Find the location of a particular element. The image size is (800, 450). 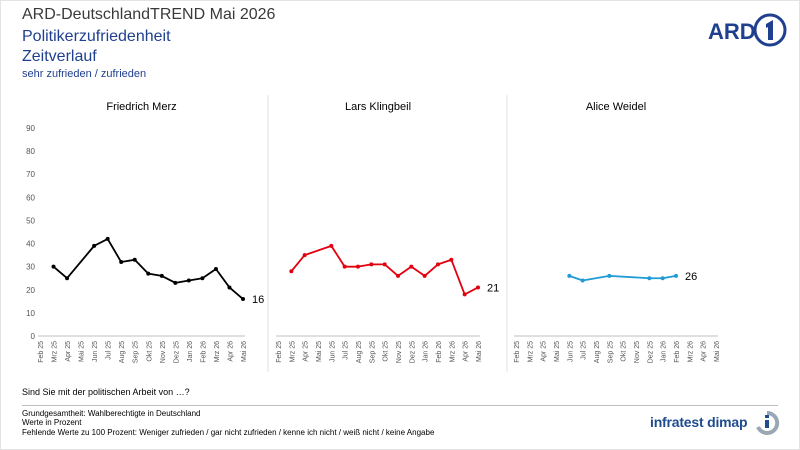

end-value-label: 16 is located at coordinates (258, 300).